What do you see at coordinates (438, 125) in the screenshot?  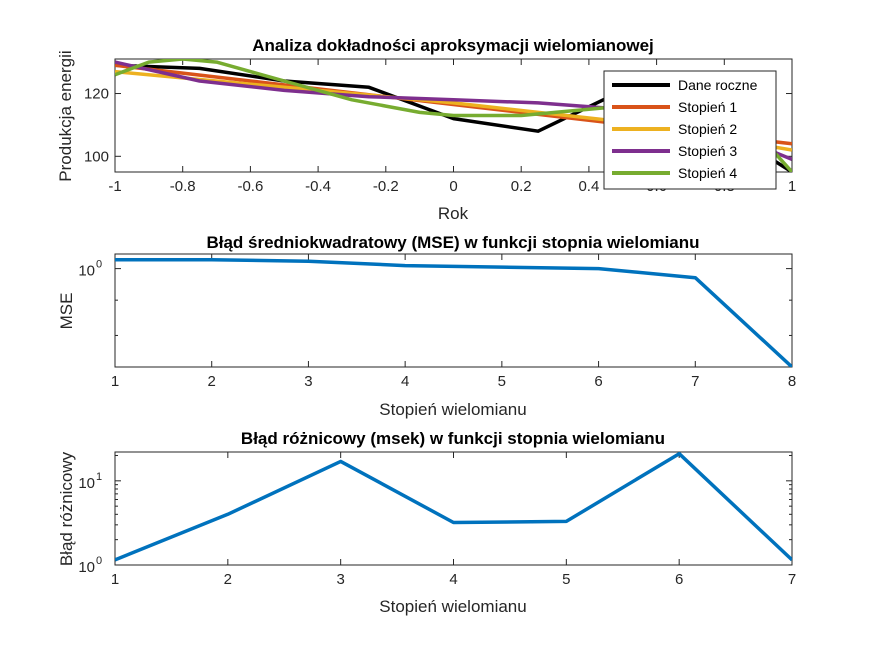 I see `chart1-y-ticks: 100 120` at bounding box center [438, 125].